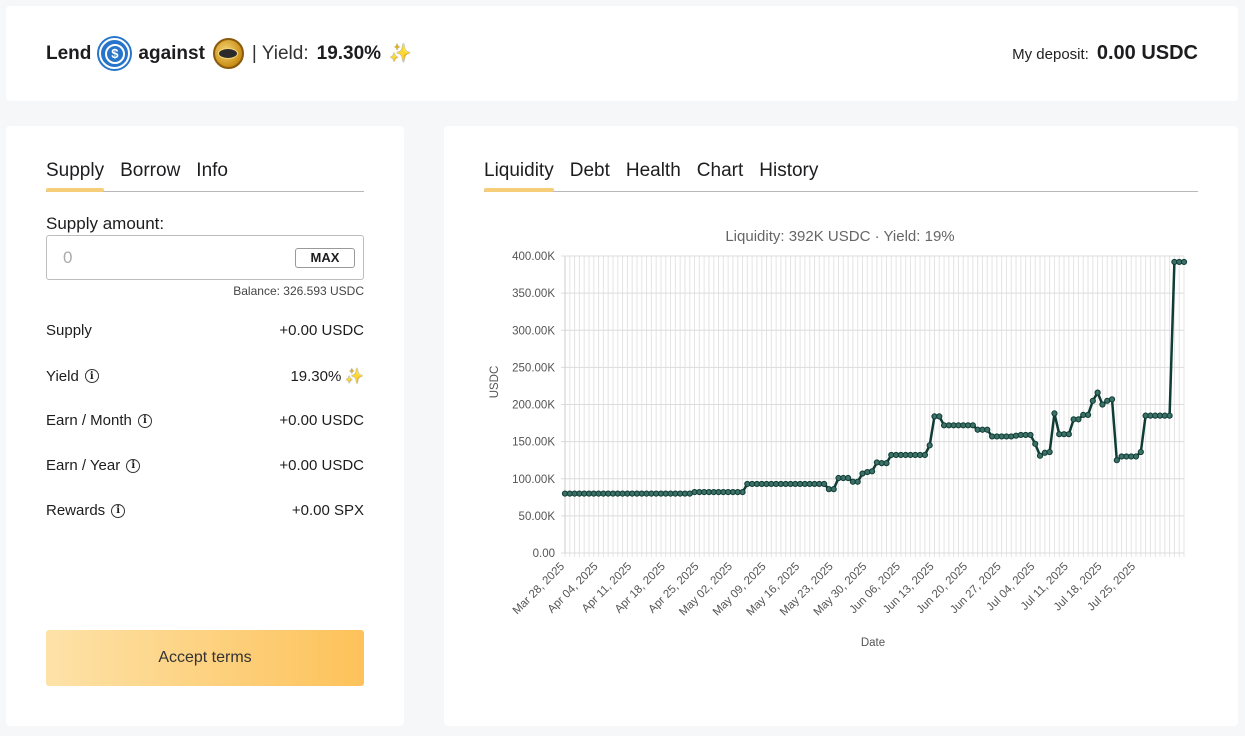  Describe the element at coordinates (495, 382) in the screenshot. I see `y-axis-label: USDC` at that location.